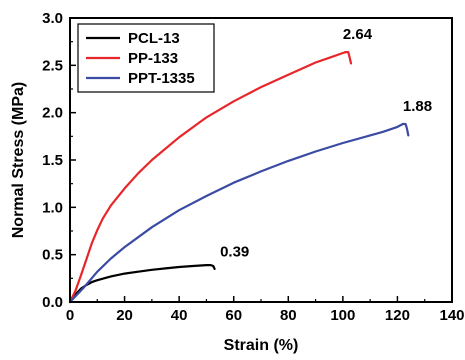 The image size is (465, 360). What do you see at coordinates (261, 345) in the screenshot?
I see `x-axis-label: Strain (%)` at bounding box center [261, 345].